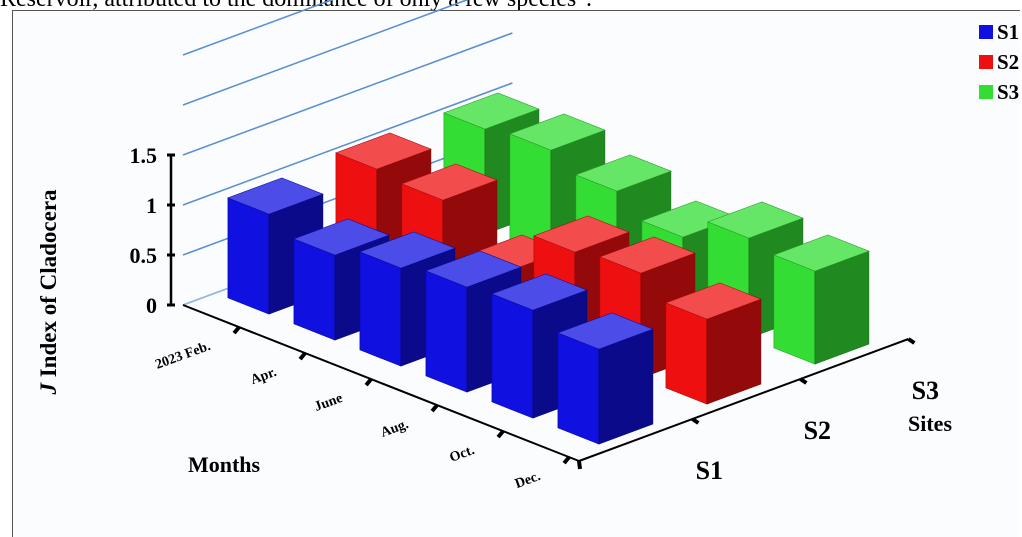 Image resolution: width=1022 pixels, height=537 pixels. What do you see at coordinates (48, 292) in the screenshot?
I see `y-axis-title: J Index of Cladocera` at bounding box center [48, 292].